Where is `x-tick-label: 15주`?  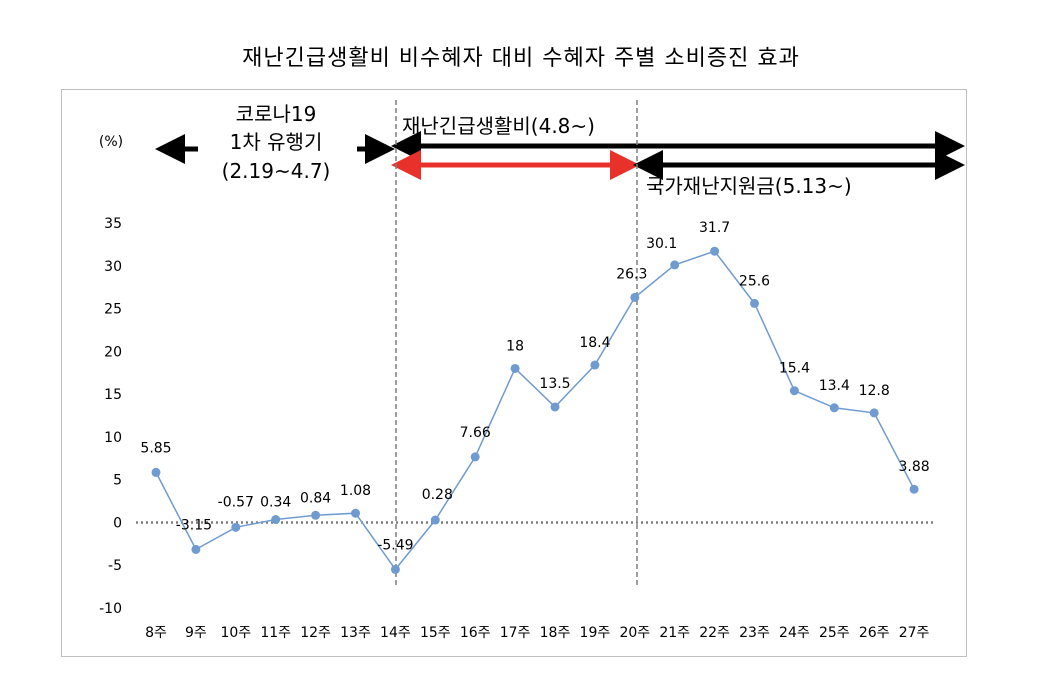
x-tick-label: 15주 is located at coordinates (435, 633).